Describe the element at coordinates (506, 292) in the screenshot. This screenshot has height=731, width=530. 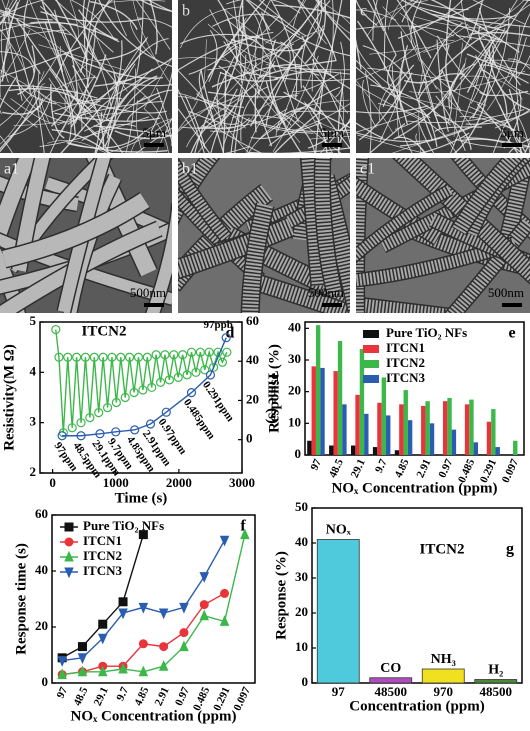
I see `scale-label: 500nm` at that location.